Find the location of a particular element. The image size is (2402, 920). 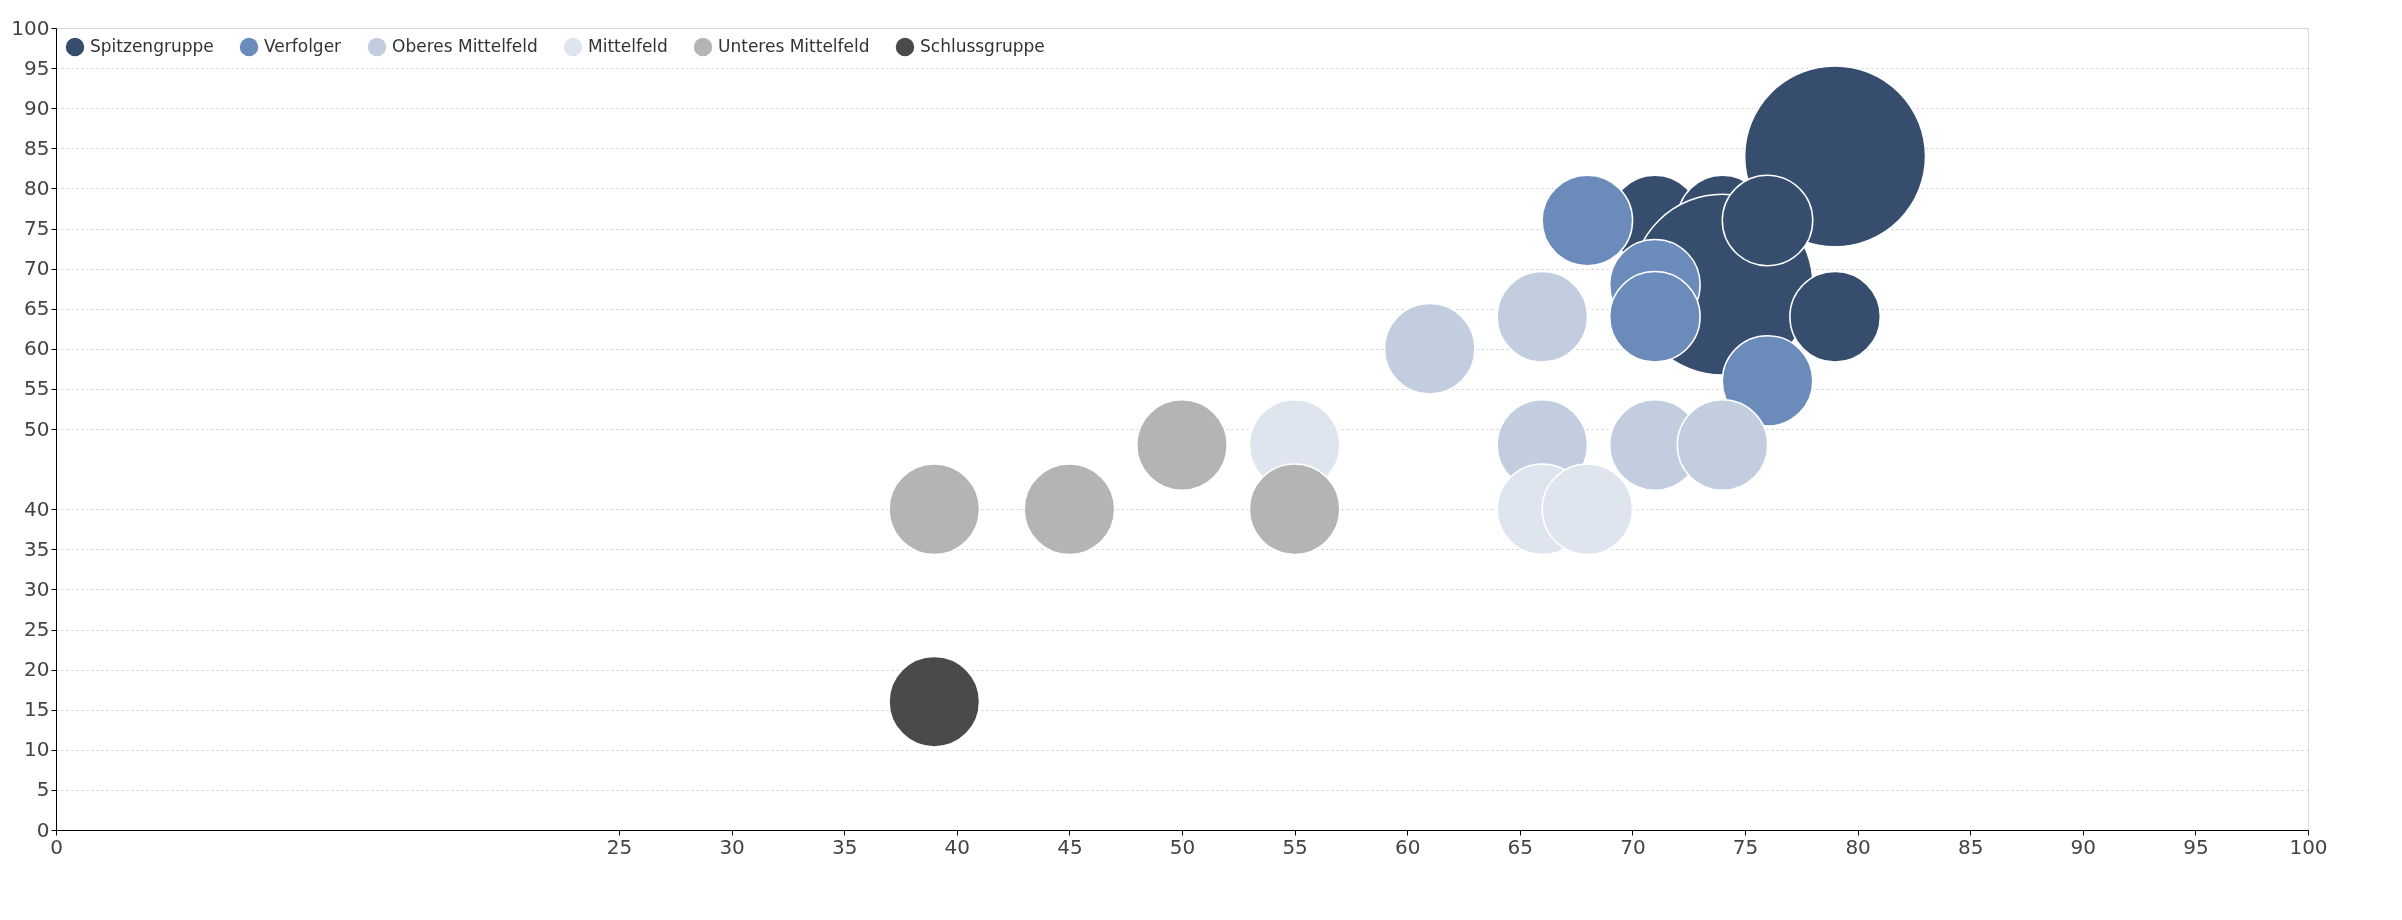

x-tick-label: 35 is located at coordinates (844, 846).